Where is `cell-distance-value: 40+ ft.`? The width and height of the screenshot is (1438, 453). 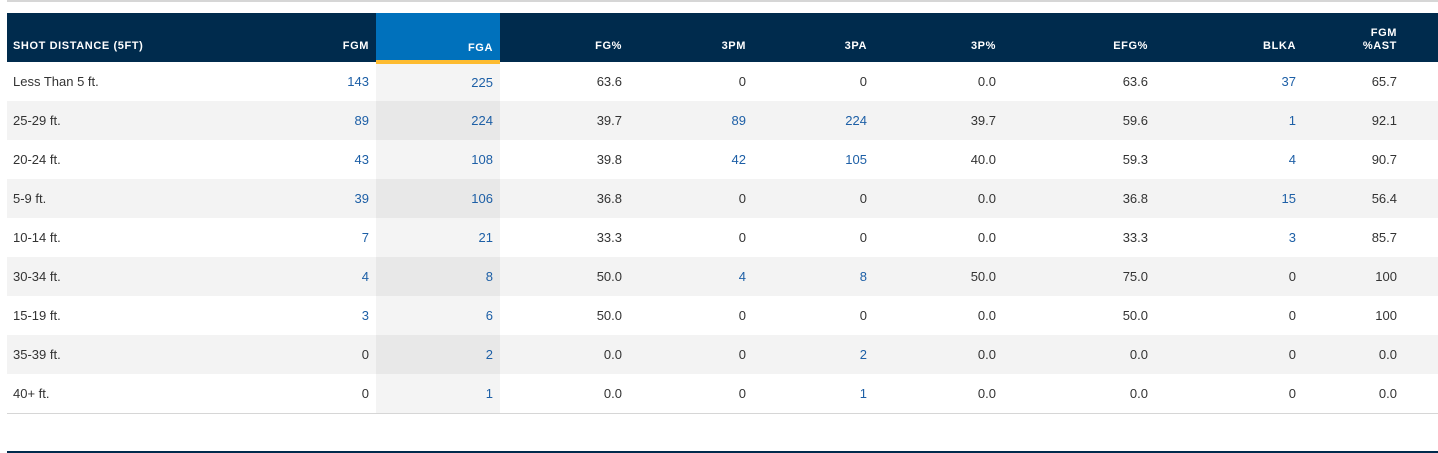
cell-distance-value: 40+ ft. is located at coordinates (31, 393).